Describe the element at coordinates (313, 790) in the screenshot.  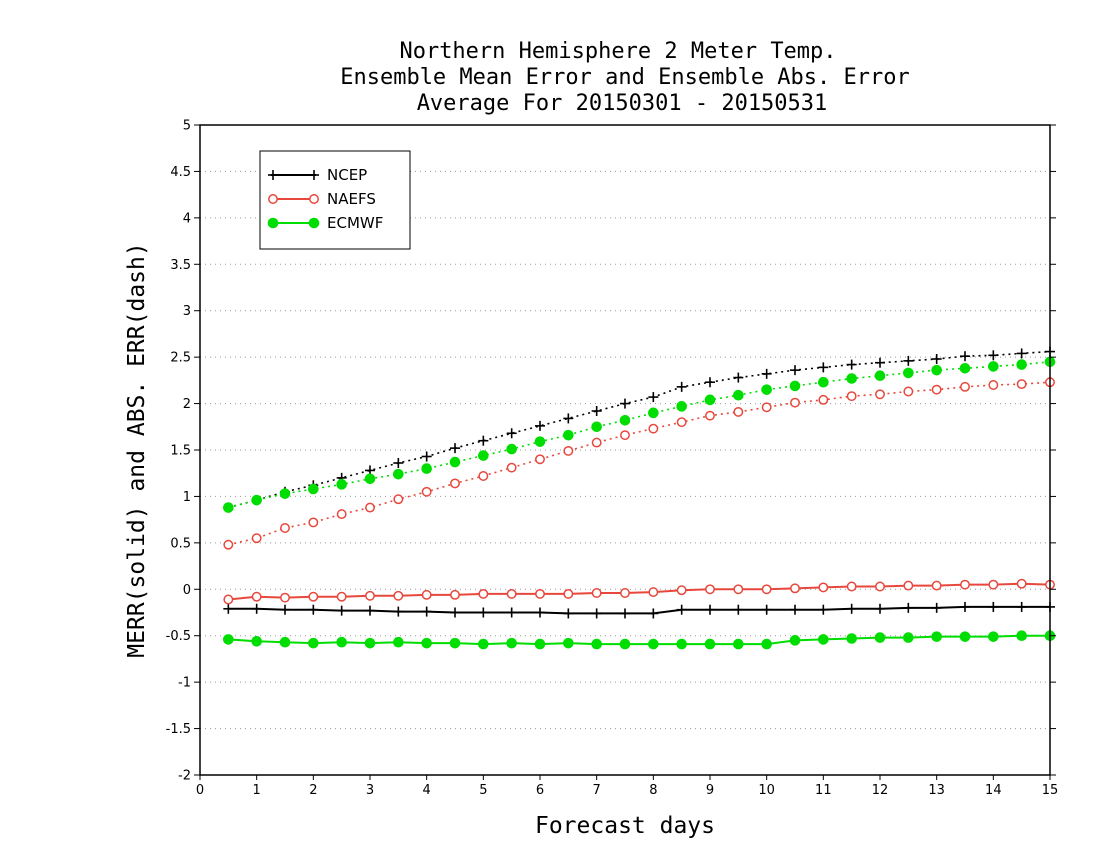
I see `x-tick-label: 2` at that location.